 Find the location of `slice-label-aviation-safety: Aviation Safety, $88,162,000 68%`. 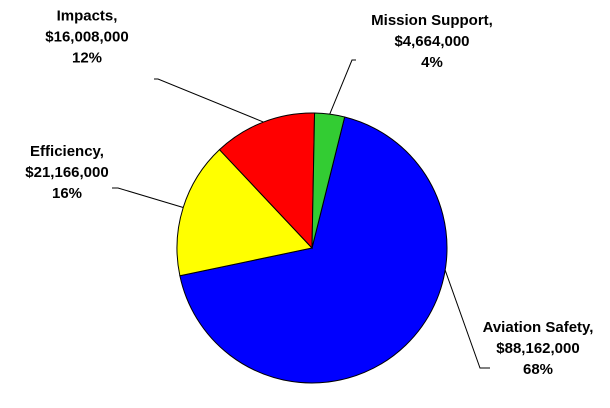

slice-label-aviation-safety: Aviation Safety, $88,162,000 68% is located at coordinates (538, 348).